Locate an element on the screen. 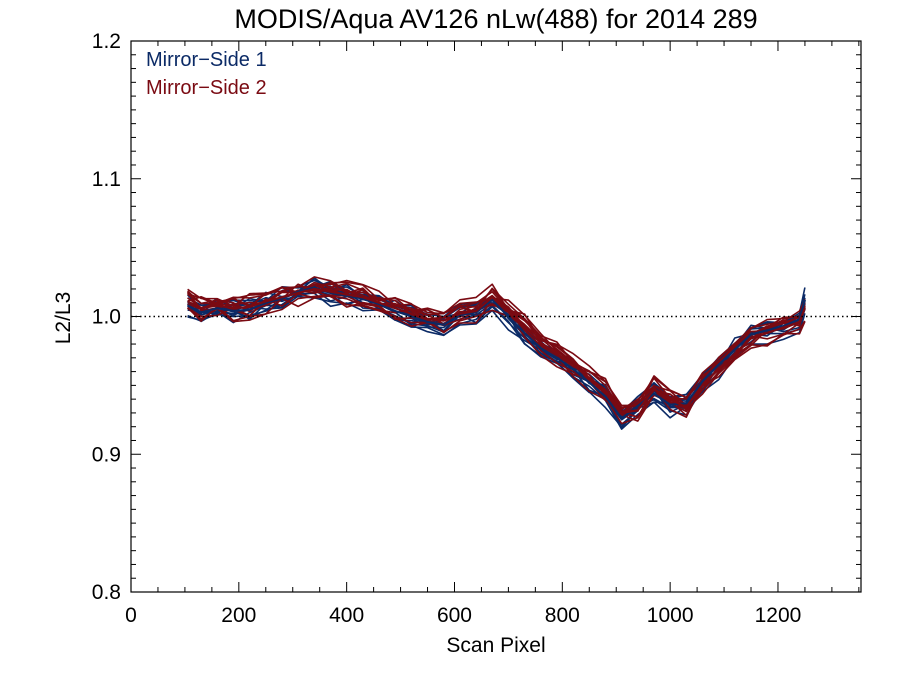  y-tick-label: 0.8 is located at coordinates (106, 592).